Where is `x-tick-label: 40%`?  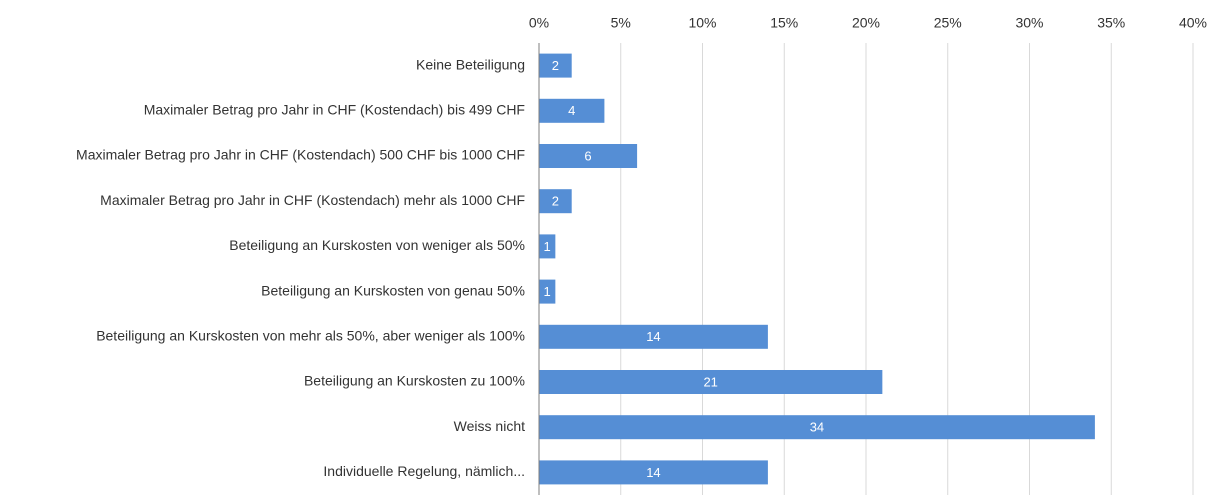 x-tick-label: 40% is located at coordinates (1193, 23).